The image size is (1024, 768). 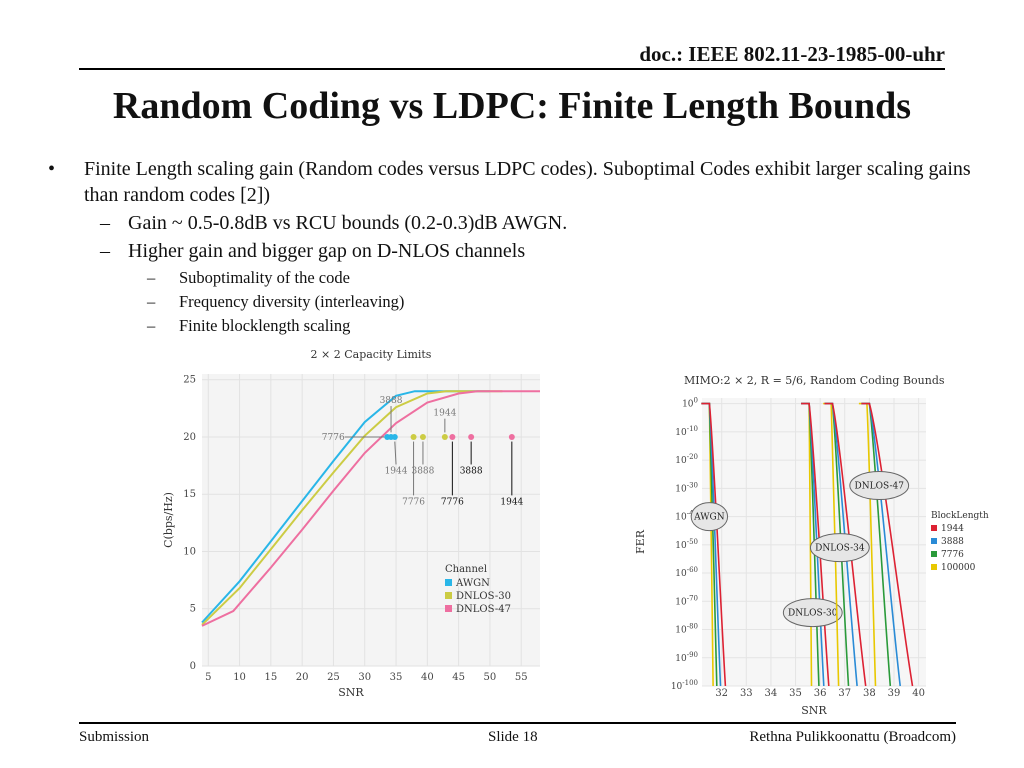 I want to click on legend-label: 100000, so click(x=958, y=568).